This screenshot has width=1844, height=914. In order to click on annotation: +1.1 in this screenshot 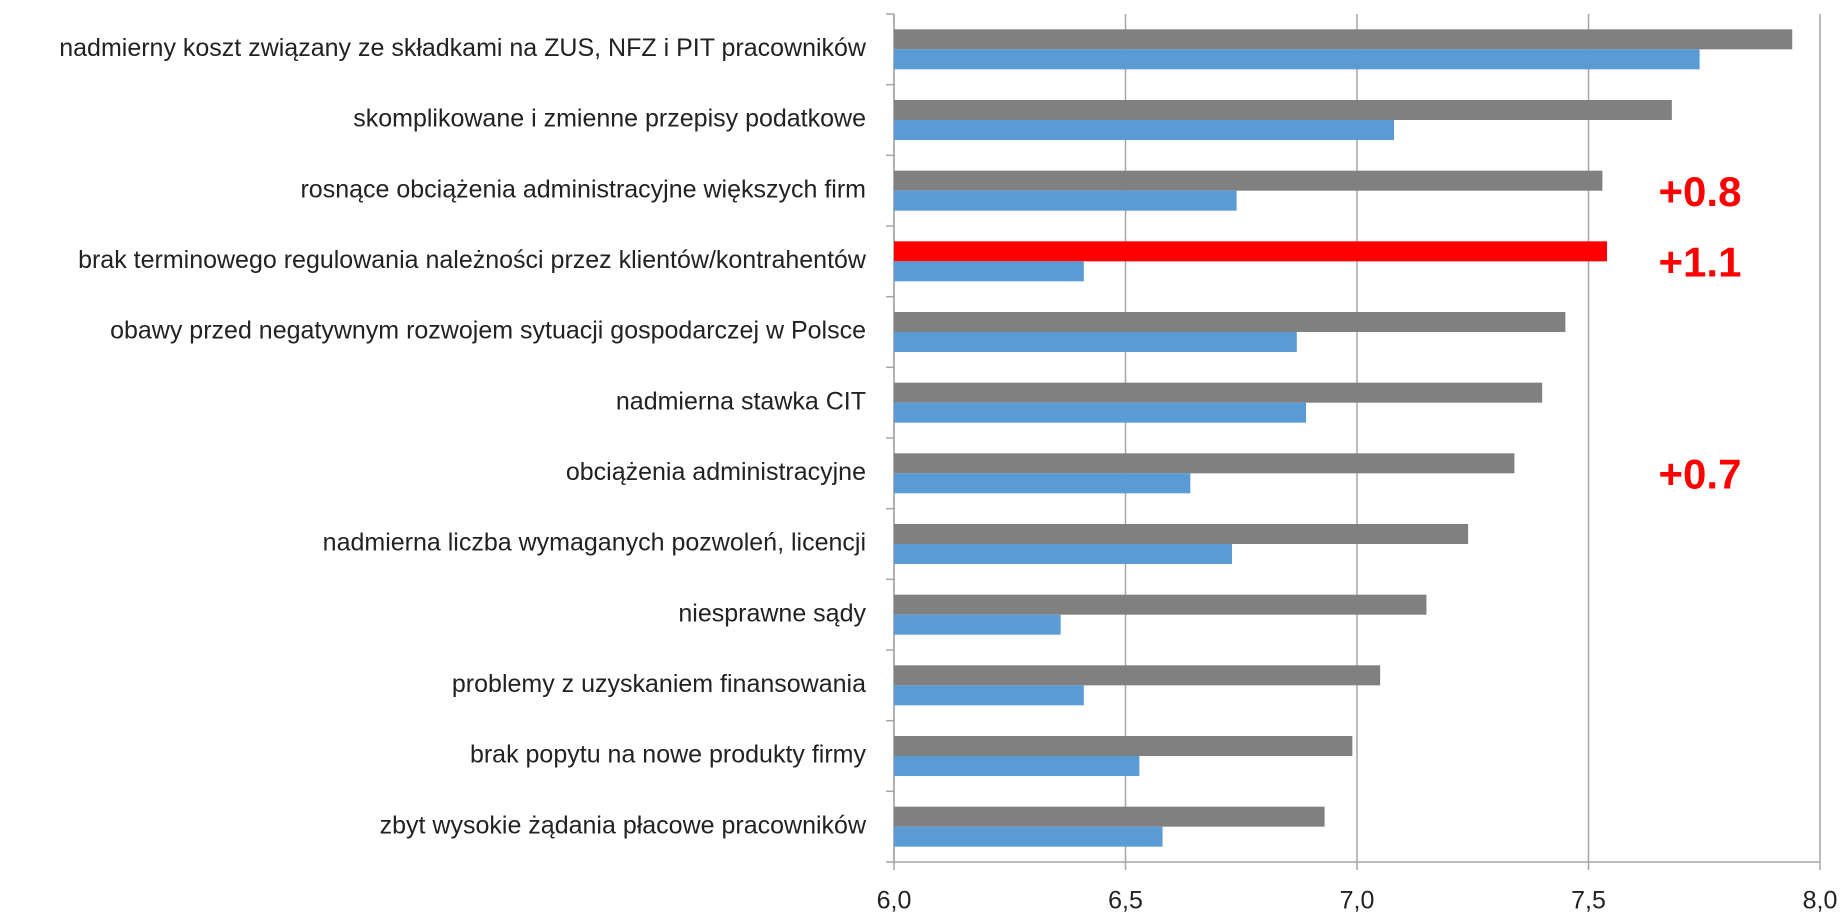, I will do `click(1700, 261)`.